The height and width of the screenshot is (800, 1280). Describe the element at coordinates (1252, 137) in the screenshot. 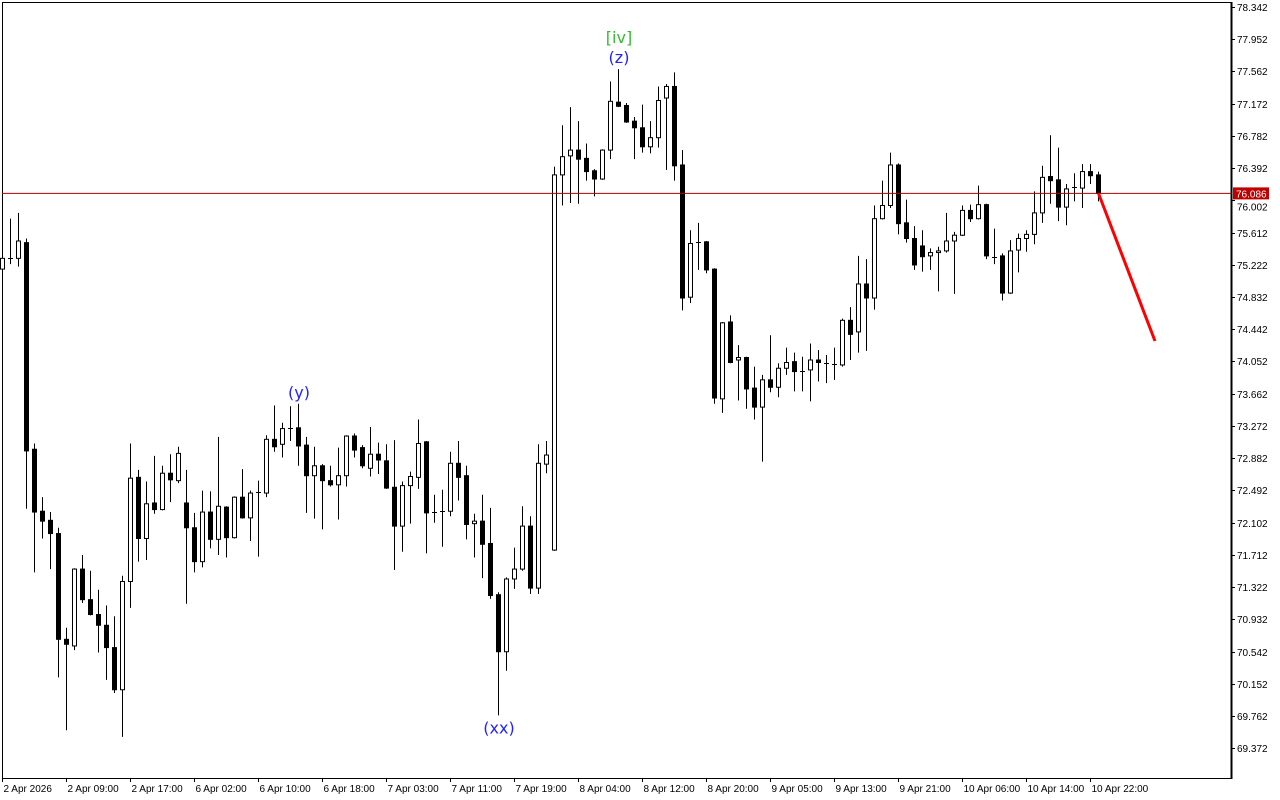

I see `y-tick-label: 76.782` at that location.